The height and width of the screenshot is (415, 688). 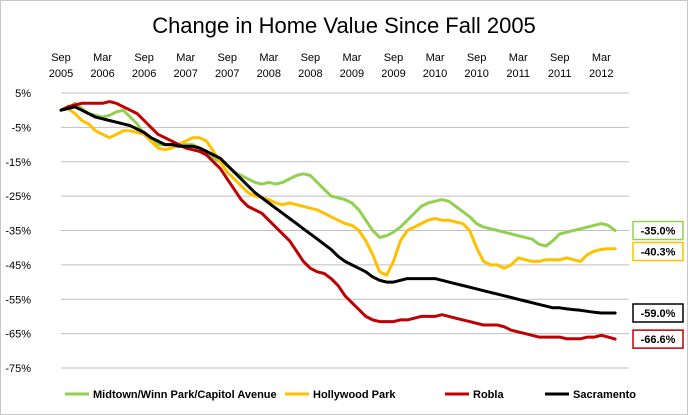 What do you see at coordinates (344, 25) in the screenshot?
I see `chart-title: Change in Home Value Since Fall 2005` at bounding box center [344, 25].